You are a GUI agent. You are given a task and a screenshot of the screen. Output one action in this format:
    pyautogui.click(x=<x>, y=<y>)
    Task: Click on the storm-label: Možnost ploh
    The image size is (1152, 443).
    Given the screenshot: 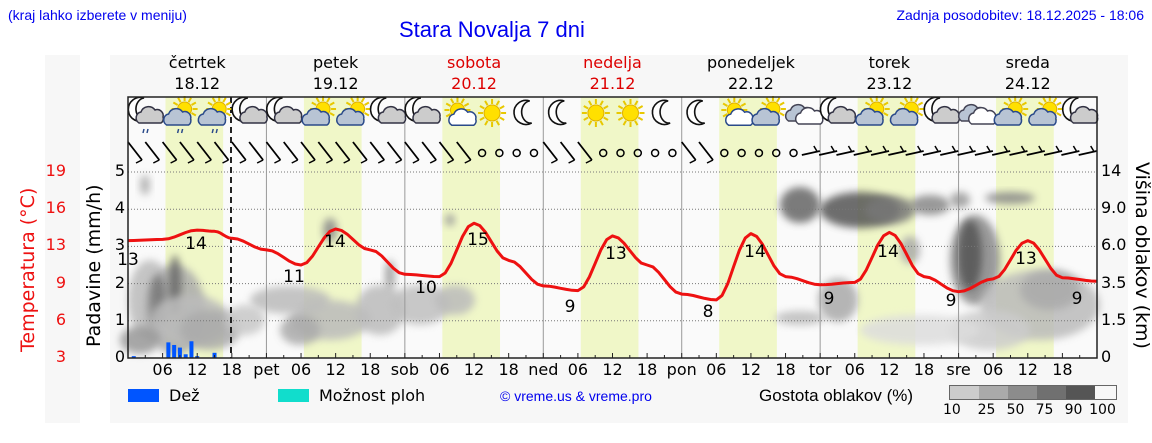 What is the action you would take?
    pyautogui.click(x=372, y=395)
    